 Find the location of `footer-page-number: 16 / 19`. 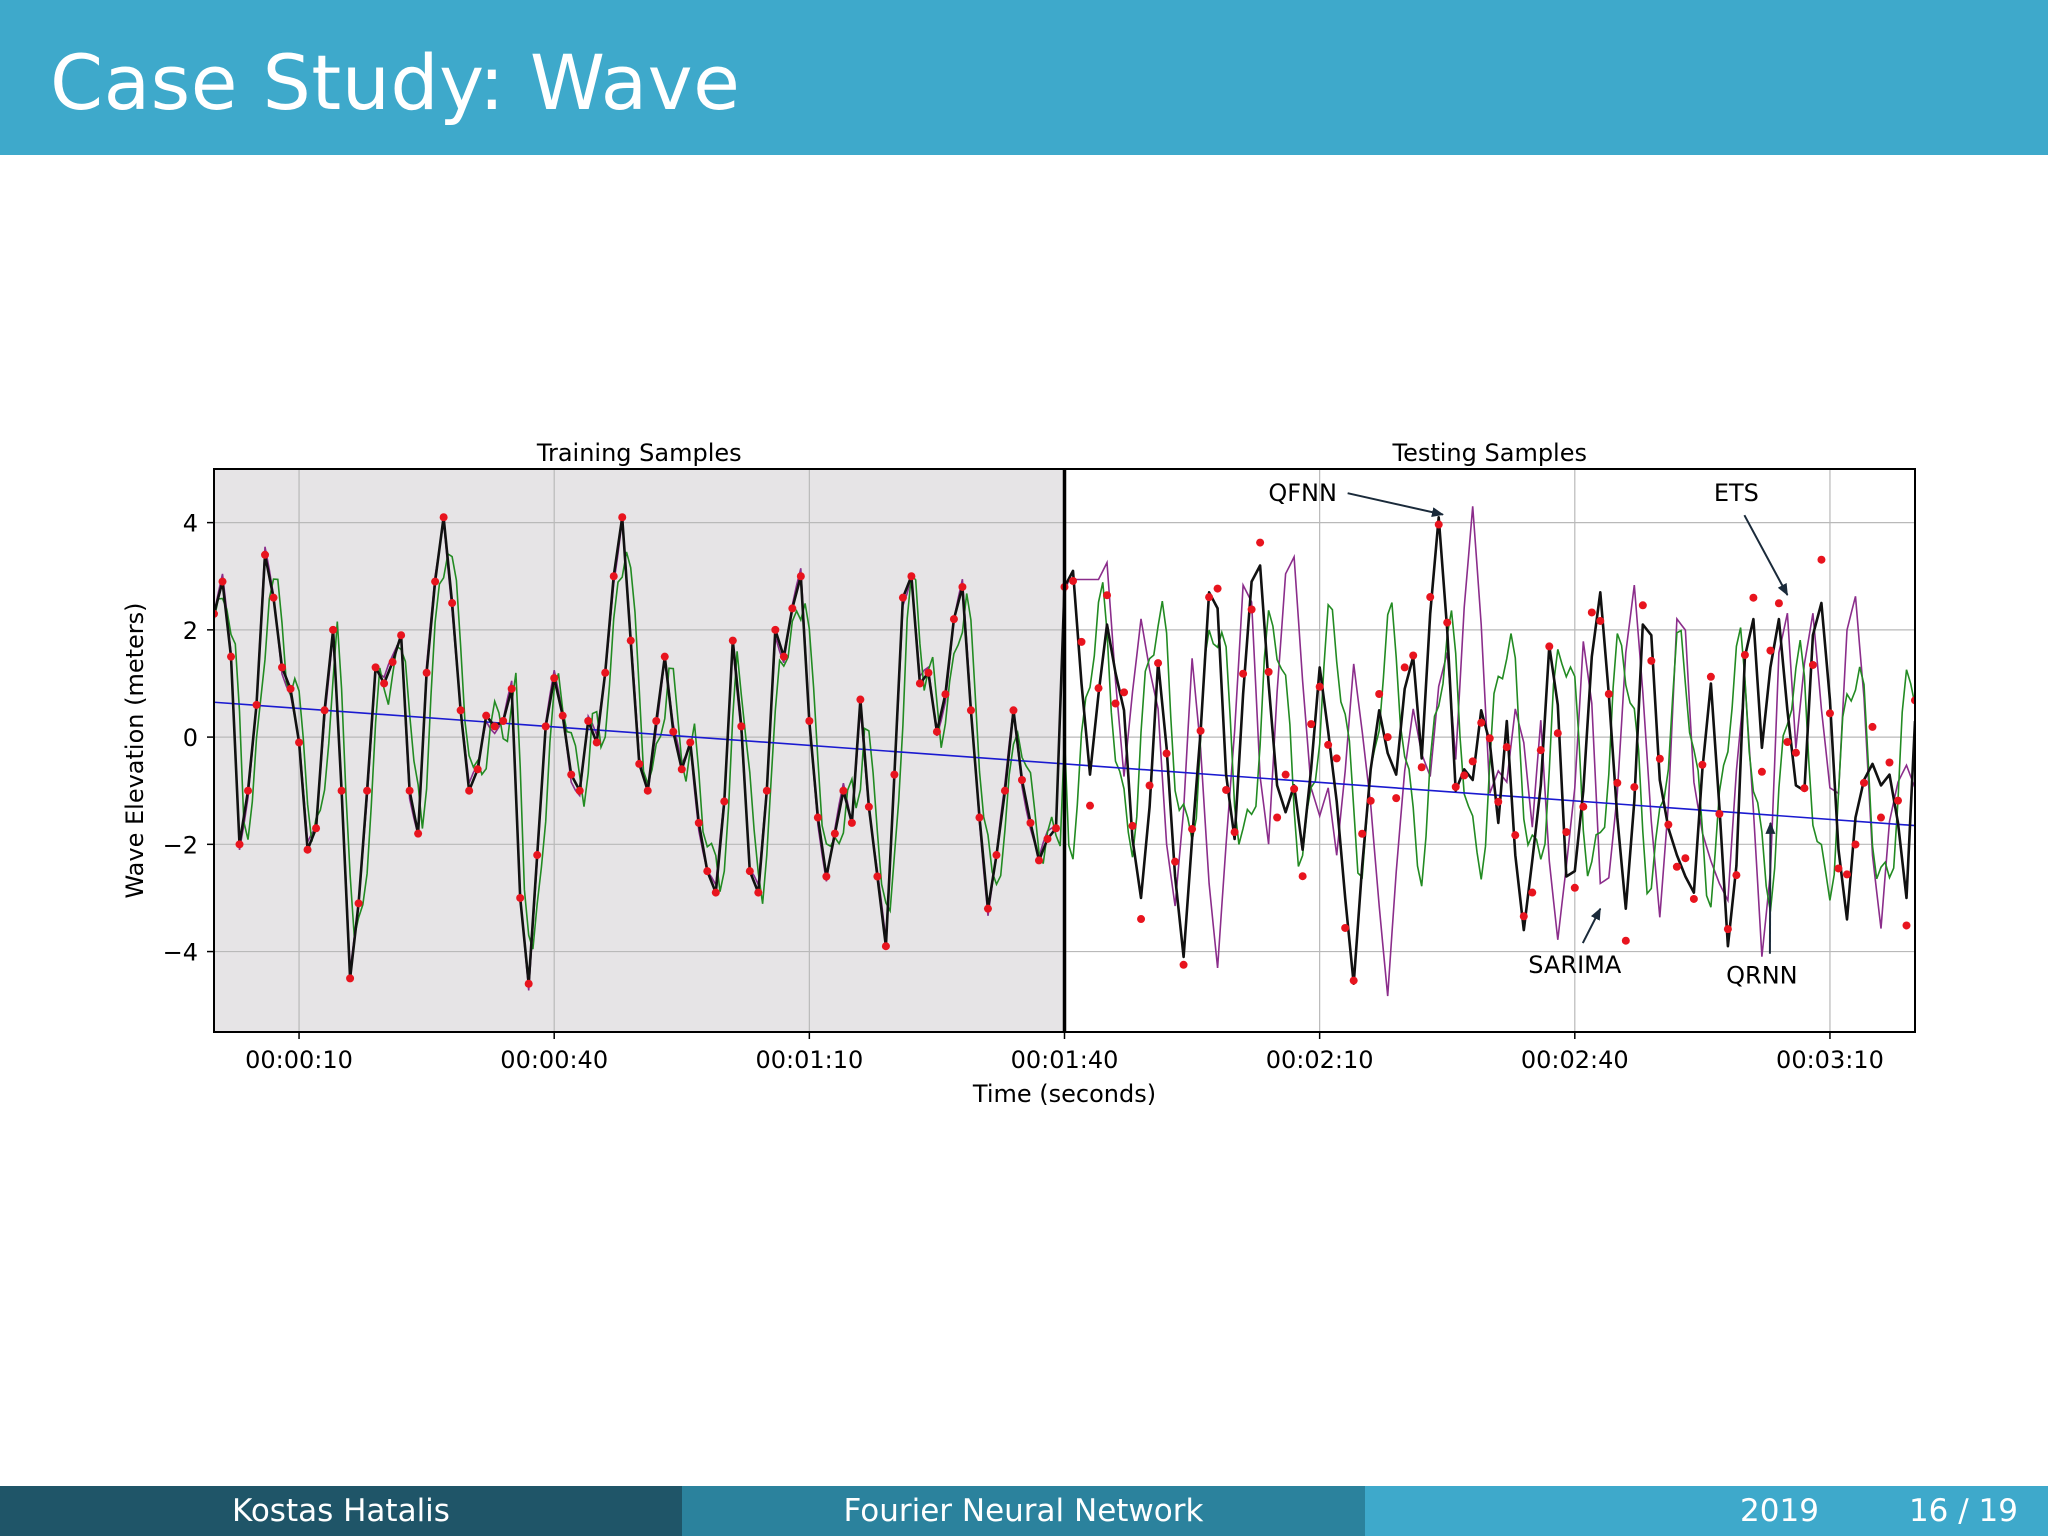

footer-page-number: 16 / 19 is located at coordinates (1963, 1511).